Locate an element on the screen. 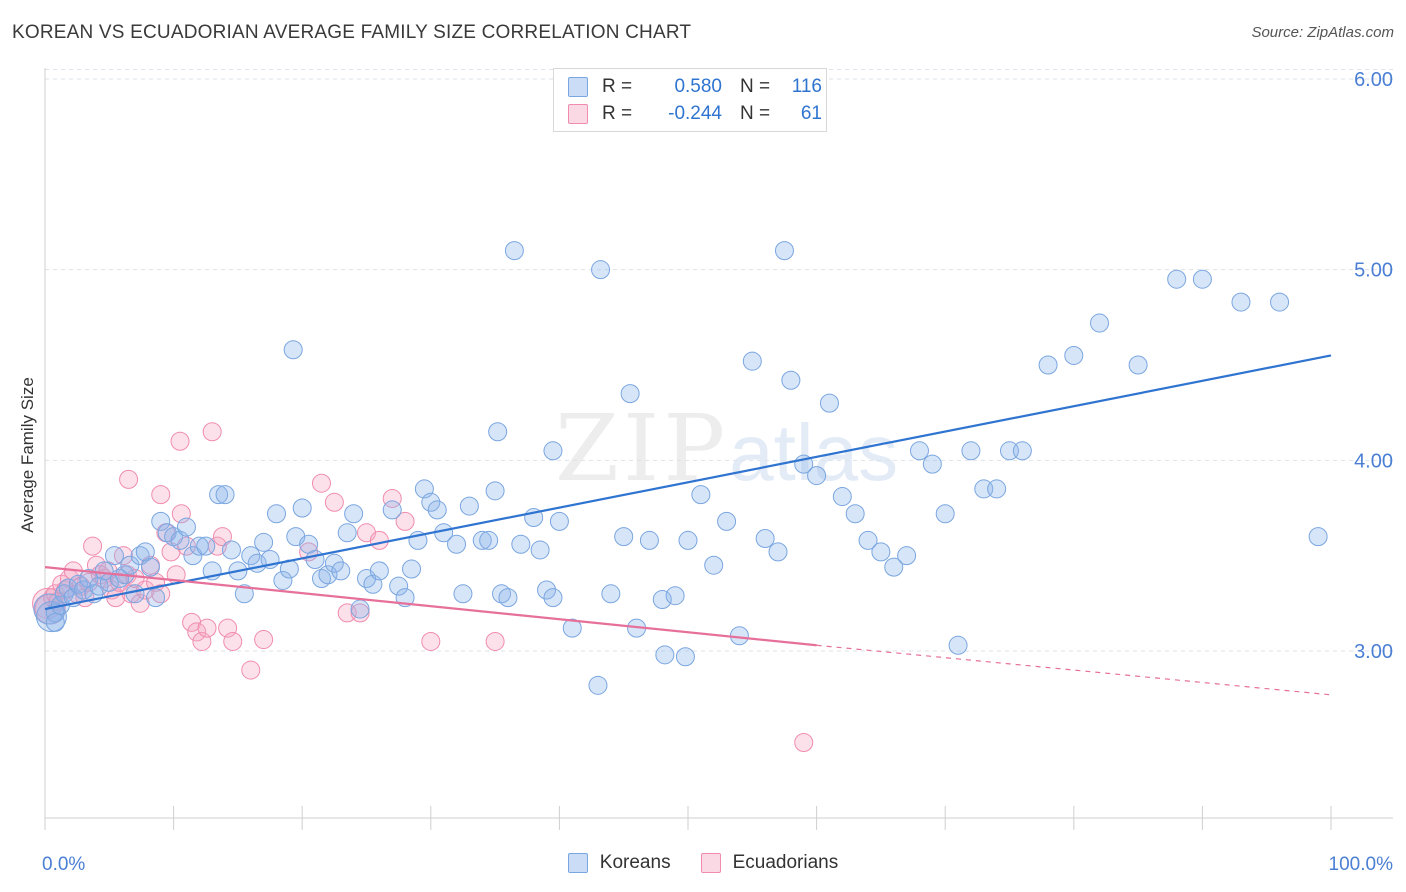 The image size is (1406, 892). koreans-n-label: N = is located at coordinates (755, 86).